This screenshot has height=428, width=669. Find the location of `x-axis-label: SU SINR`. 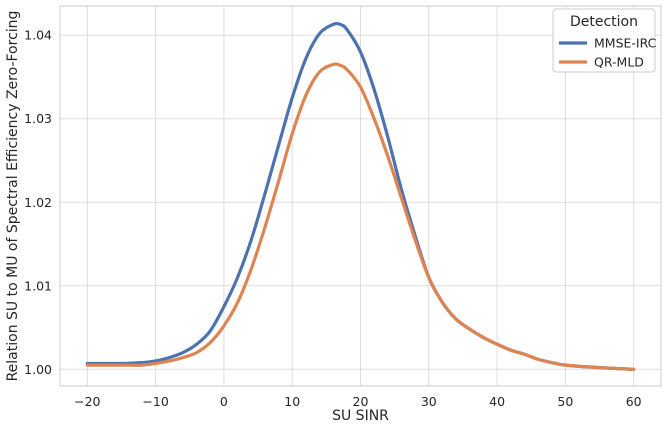

x-axis-label: SU SINR is located at coordinates (360, 416).